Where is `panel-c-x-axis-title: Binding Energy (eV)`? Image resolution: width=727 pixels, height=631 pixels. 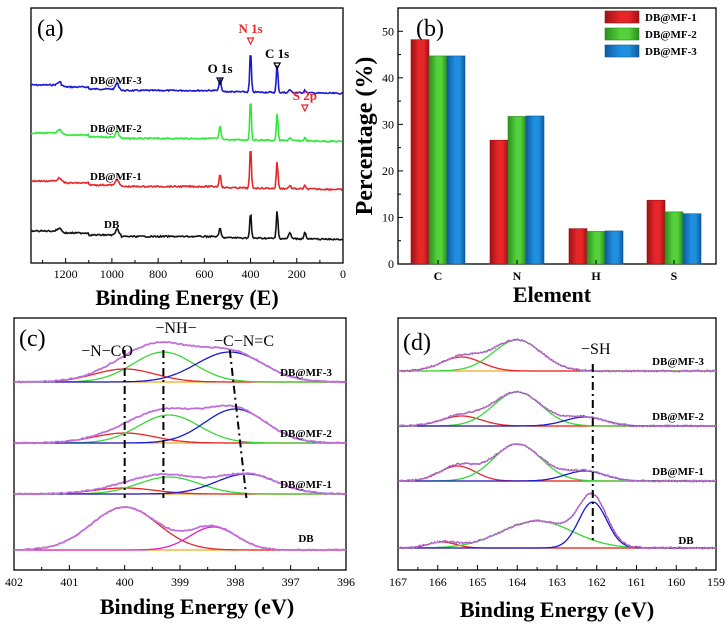
panel-c-x-axis-title: Binding Energy (eV) is located at coordinates (197, 606).